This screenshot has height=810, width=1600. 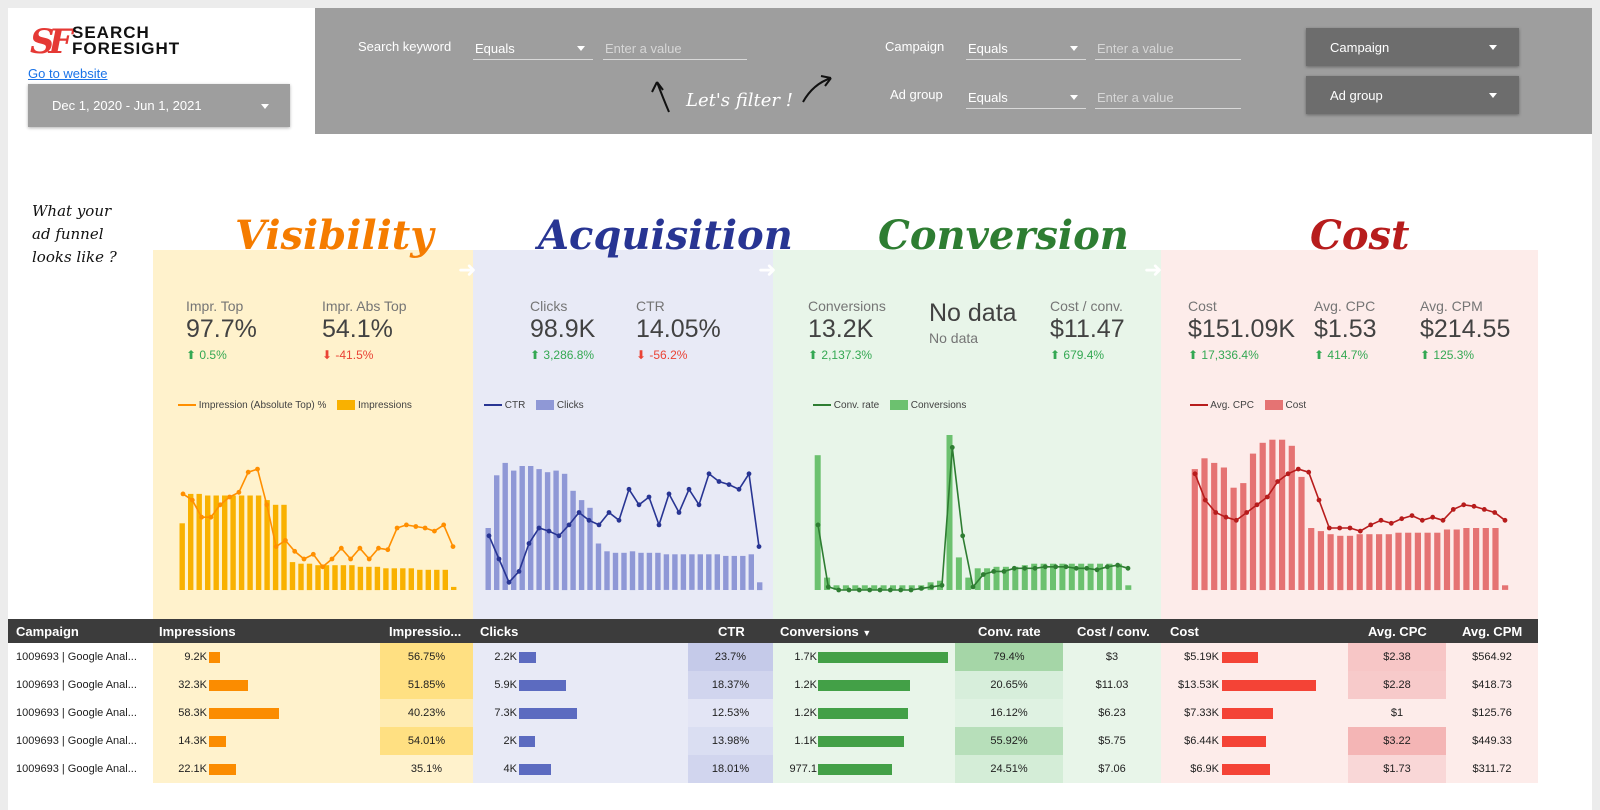 I want to click on conv-rate-value: 20.65%, so click(x=1009, y=685).